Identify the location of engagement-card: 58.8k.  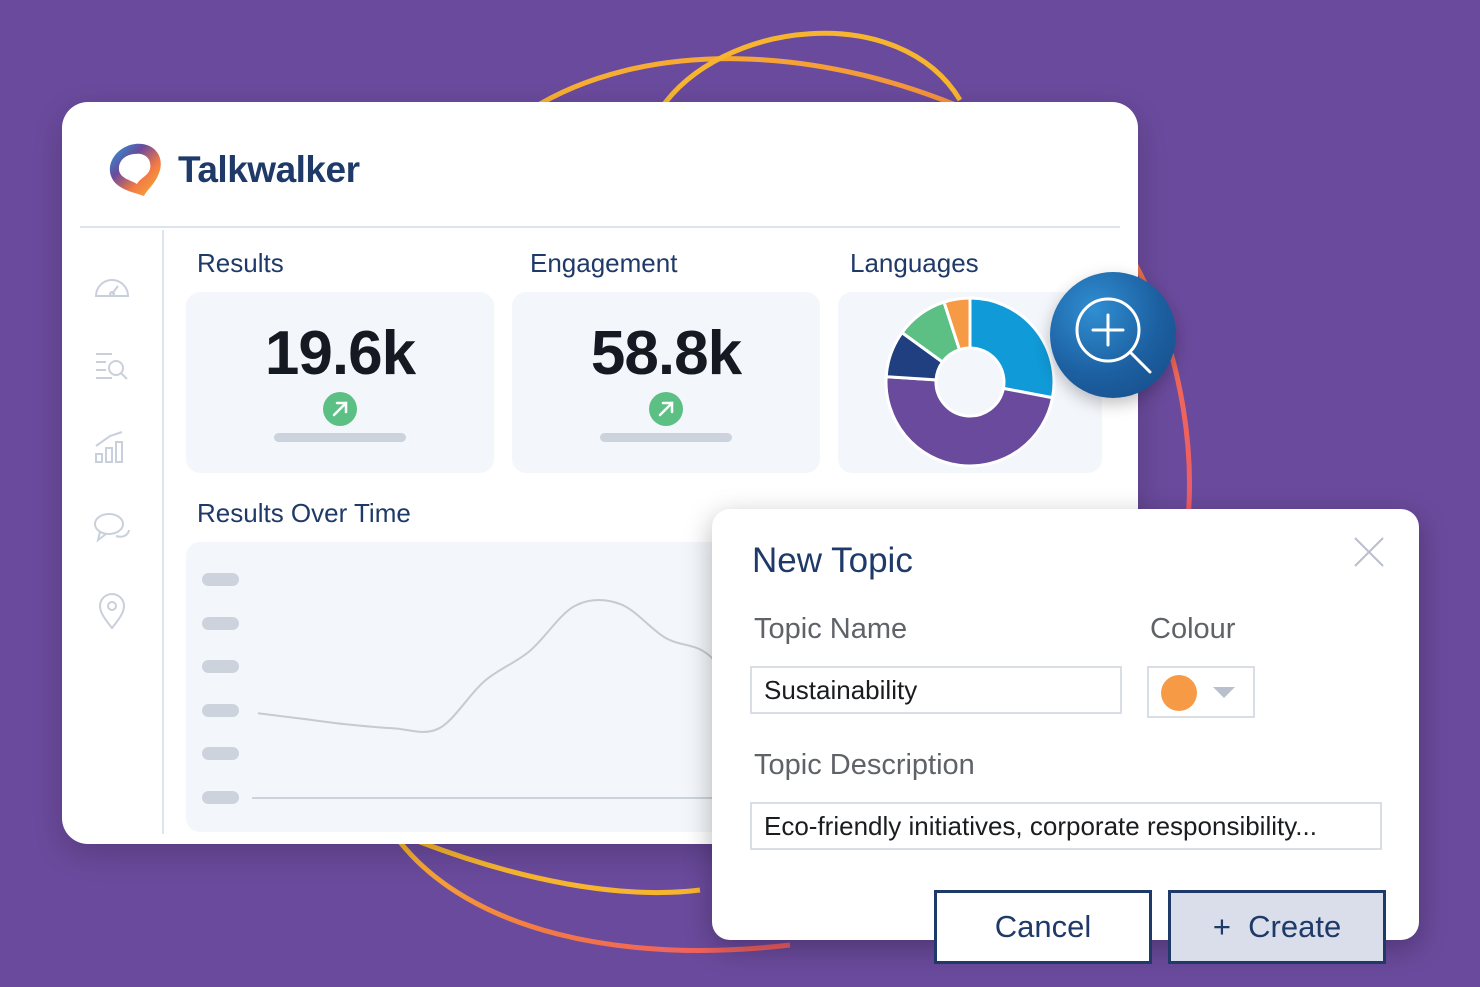
(666, 382).